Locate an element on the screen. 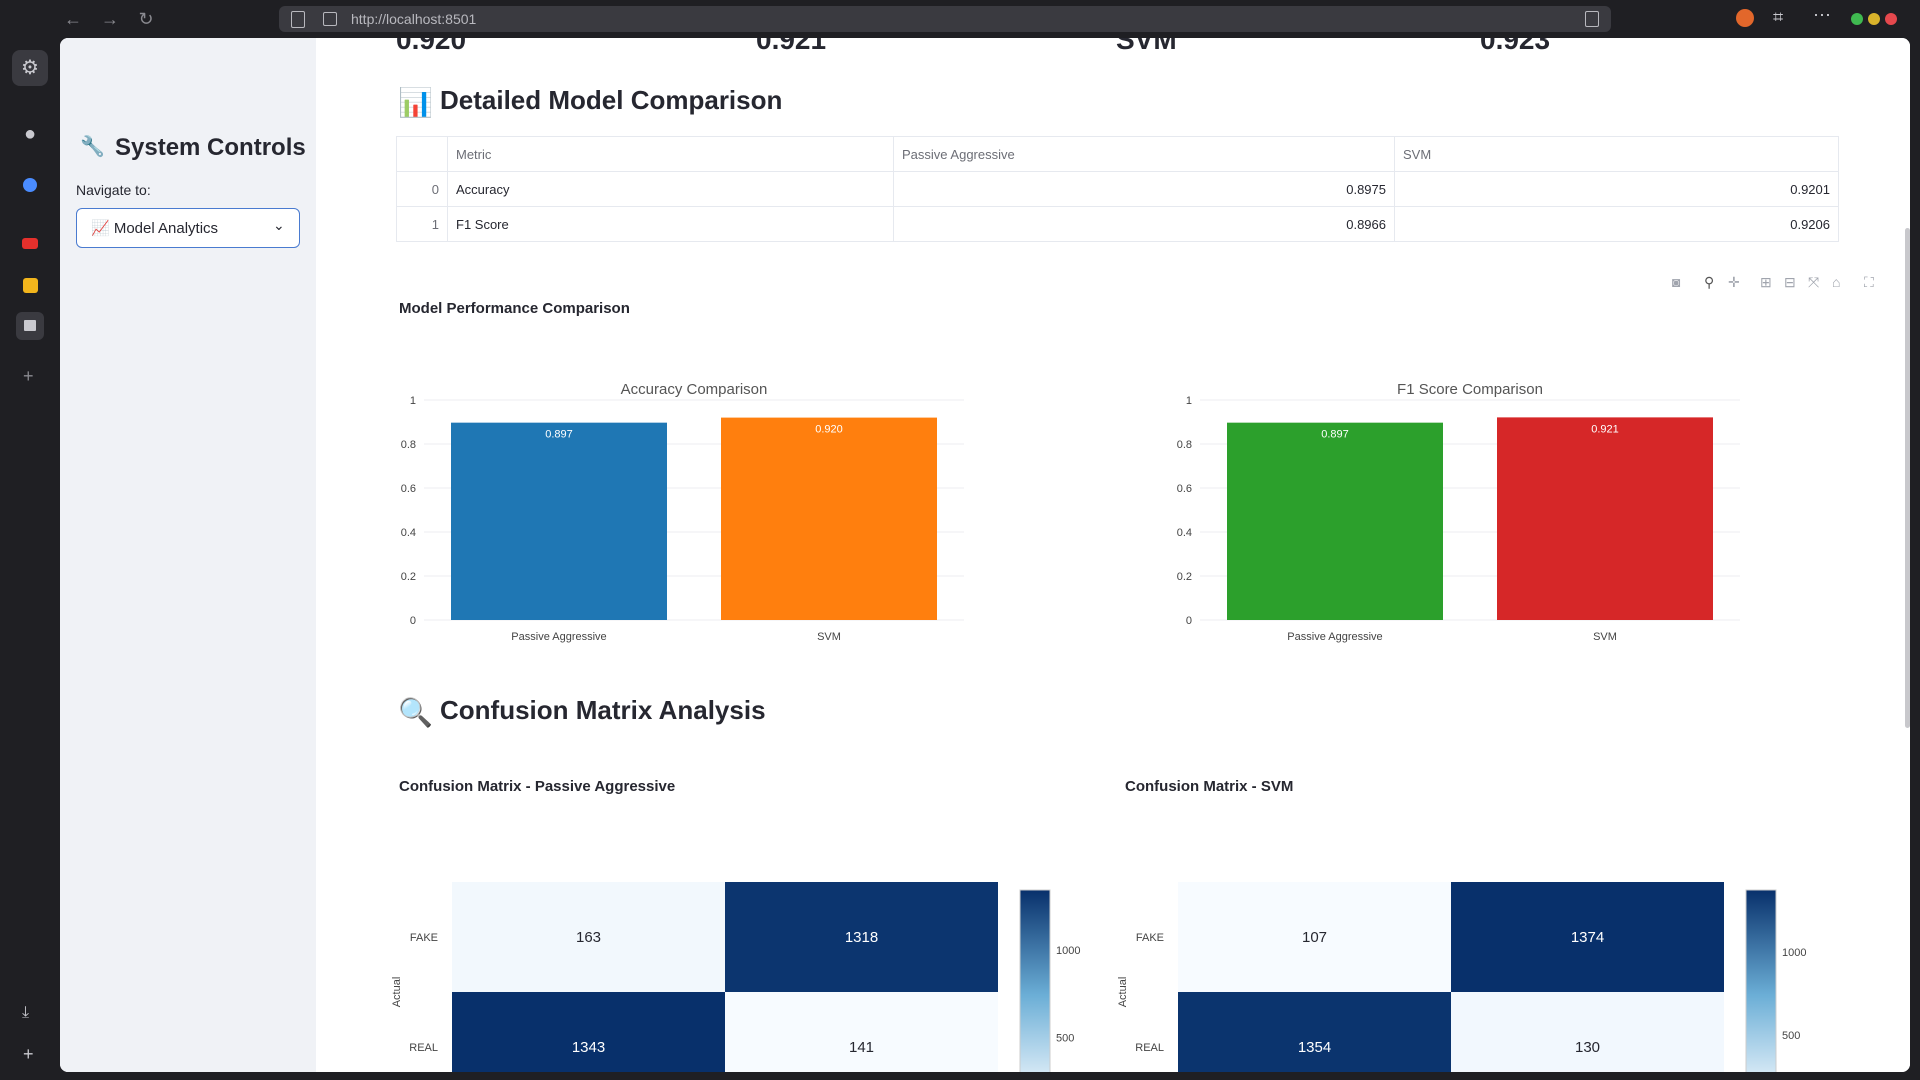  row-label: FAKE is located at coordinates (1150, 938).